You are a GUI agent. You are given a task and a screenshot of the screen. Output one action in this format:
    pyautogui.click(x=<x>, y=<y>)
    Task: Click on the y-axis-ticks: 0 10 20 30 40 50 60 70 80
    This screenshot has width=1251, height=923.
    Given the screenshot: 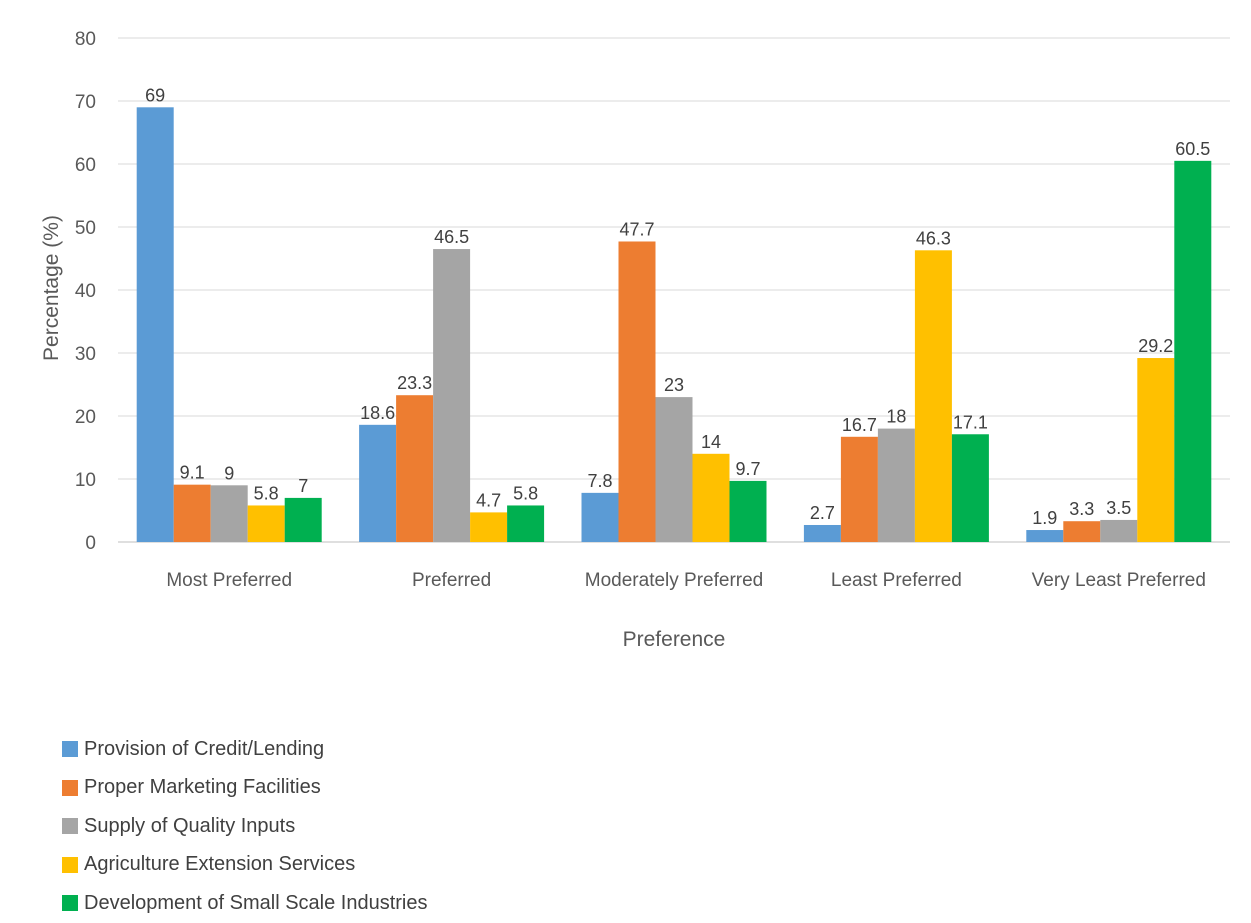 What is the action you would take?
    pyautogui.click(x=85, y=291)
    